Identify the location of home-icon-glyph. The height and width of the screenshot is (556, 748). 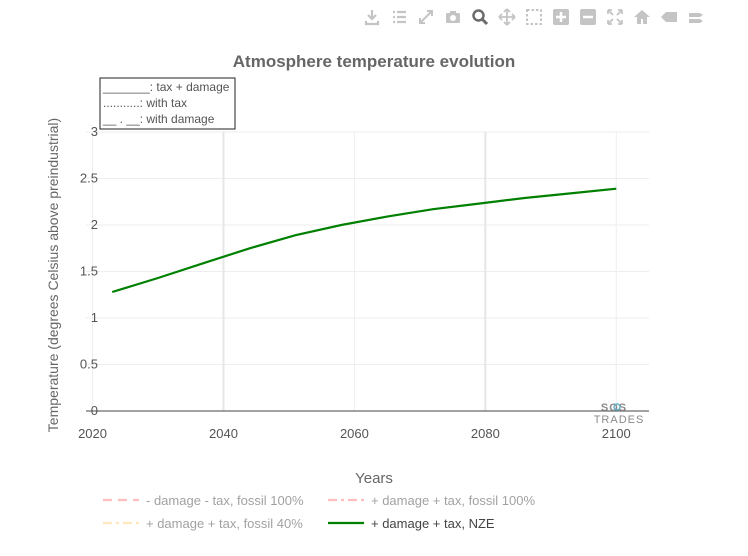
(641, 17).